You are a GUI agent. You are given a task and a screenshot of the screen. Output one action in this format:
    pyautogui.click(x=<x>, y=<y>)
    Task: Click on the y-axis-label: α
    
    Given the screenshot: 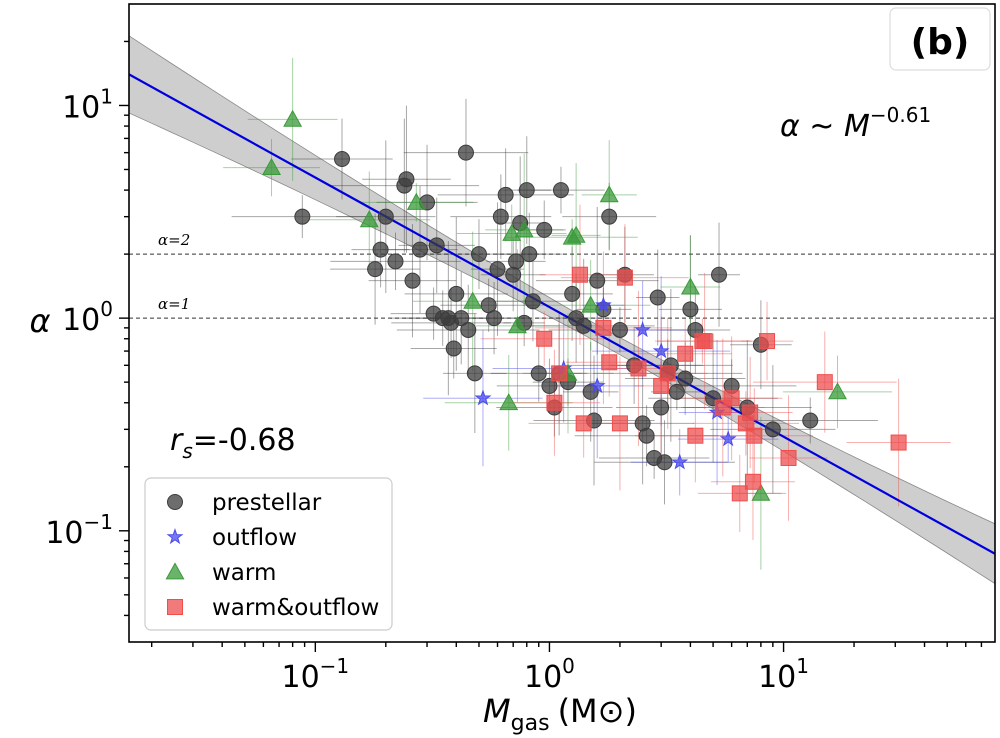 What is the action you would take?
    pyautogui.click(x=39, y=321)
    